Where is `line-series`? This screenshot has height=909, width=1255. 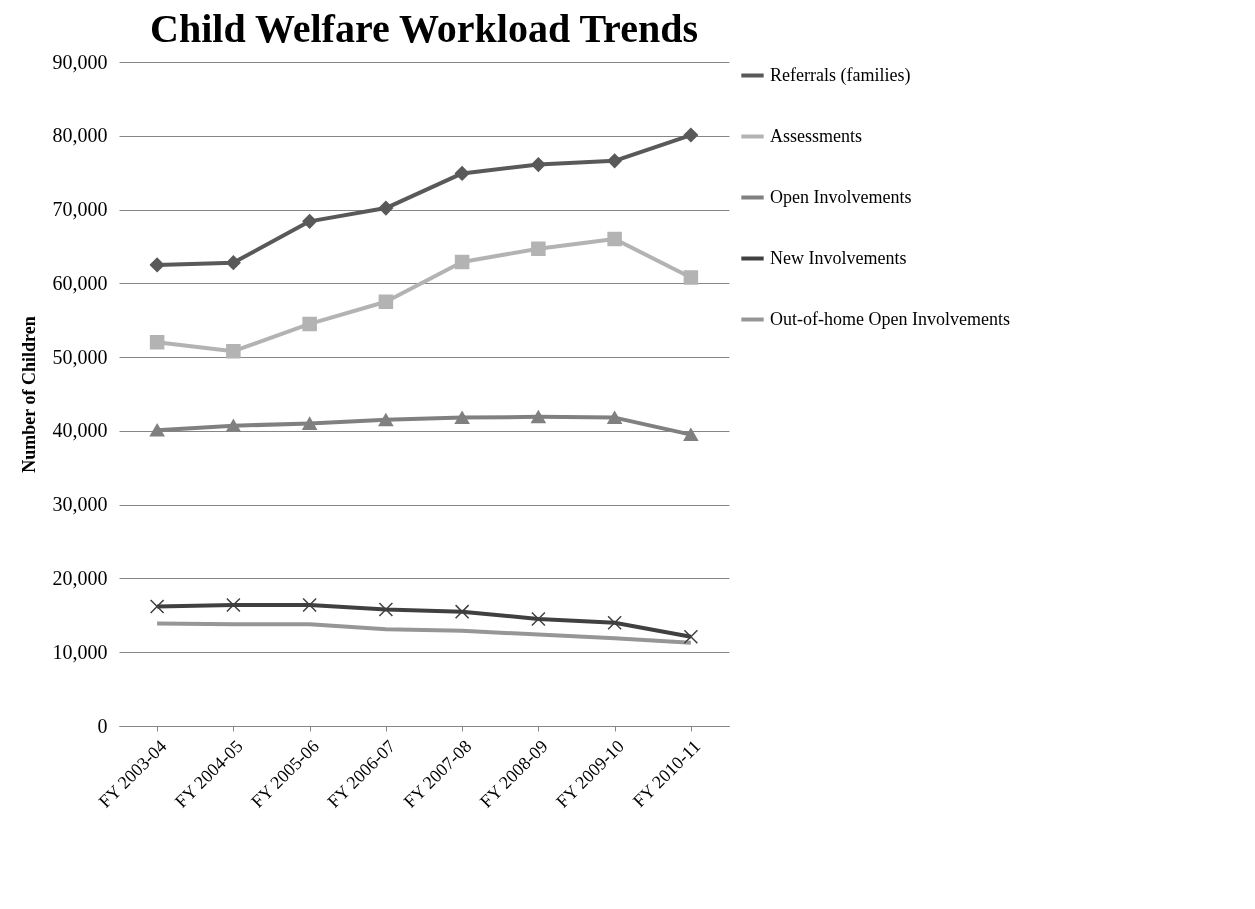
line-series is located at coordinates (424, 633).